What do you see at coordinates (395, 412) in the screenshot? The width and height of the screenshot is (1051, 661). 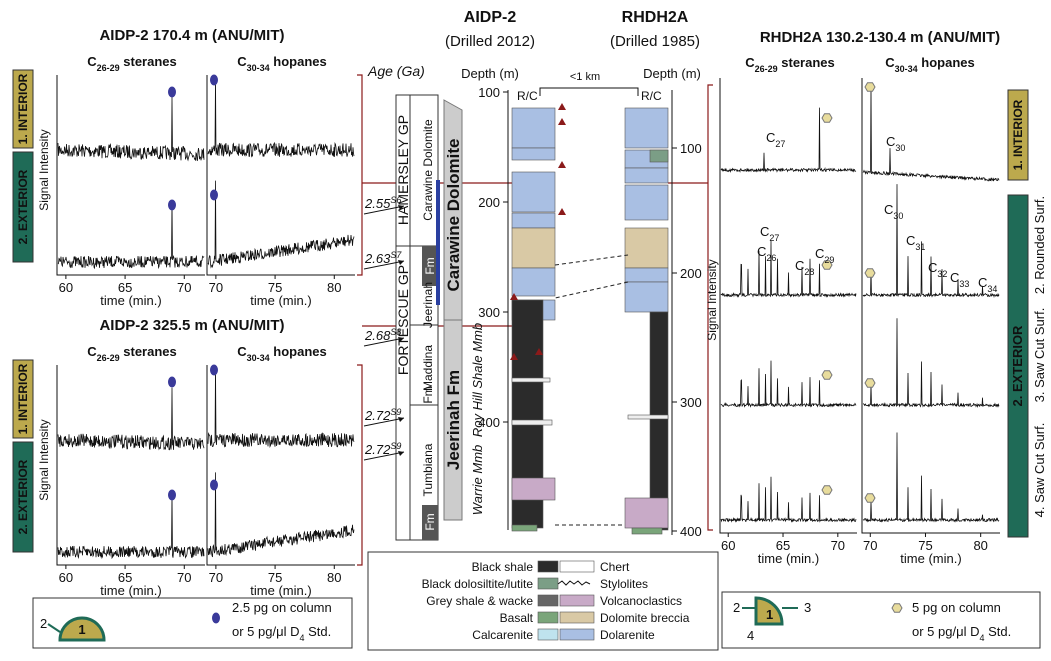 I see `text-part: S9` at bounding box center [395, 412].